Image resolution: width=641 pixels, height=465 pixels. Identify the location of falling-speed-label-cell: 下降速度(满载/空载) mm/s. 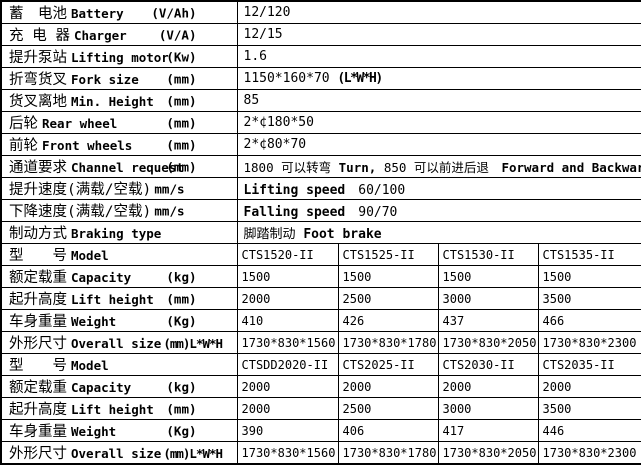
(119, 210).